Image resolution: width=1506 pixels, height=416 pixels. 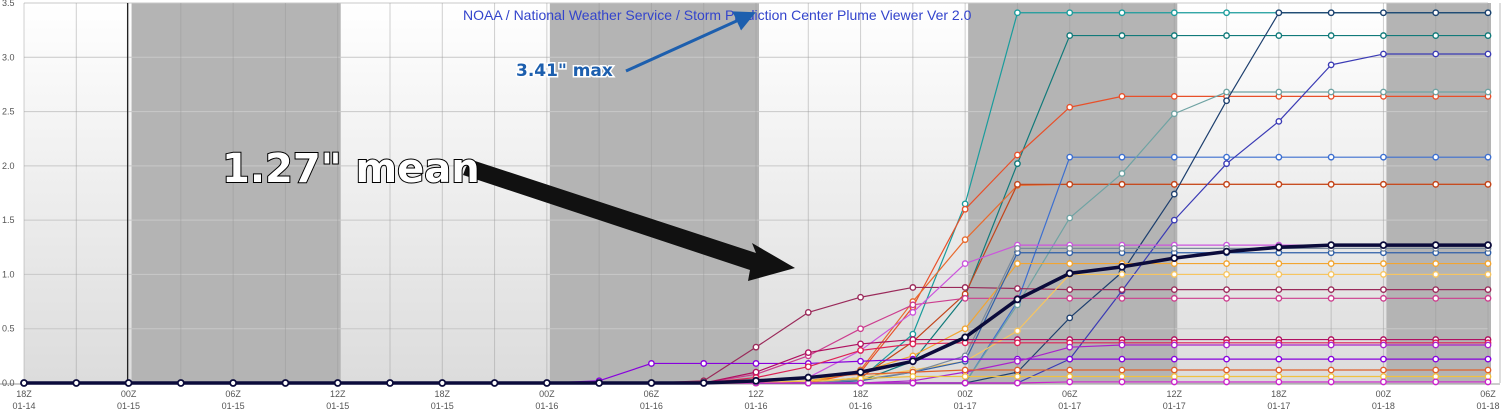 I want to click on y-tick-label-3: 1.5, so click(x=8, y=220).